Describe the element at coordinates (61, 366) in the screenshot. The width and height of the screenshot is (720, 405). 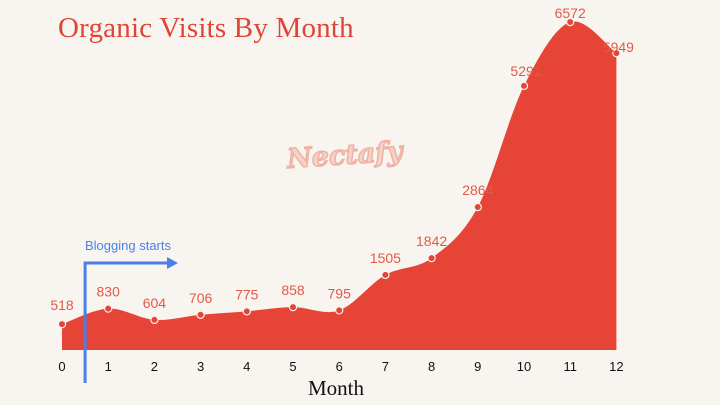
I see `x-tick-label: 0` at that location.